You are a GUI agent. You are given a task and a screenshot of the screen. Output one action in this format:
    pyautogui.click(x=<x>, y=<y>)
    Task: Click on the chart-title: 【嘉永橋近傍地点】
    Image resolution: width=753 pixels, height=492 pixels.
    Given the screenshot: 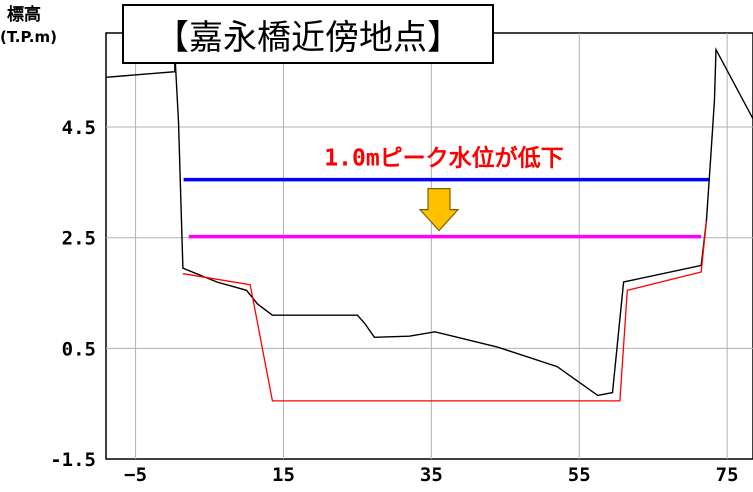 What is the action you would take?
    pyautogui.click(x=308, y=34)
    